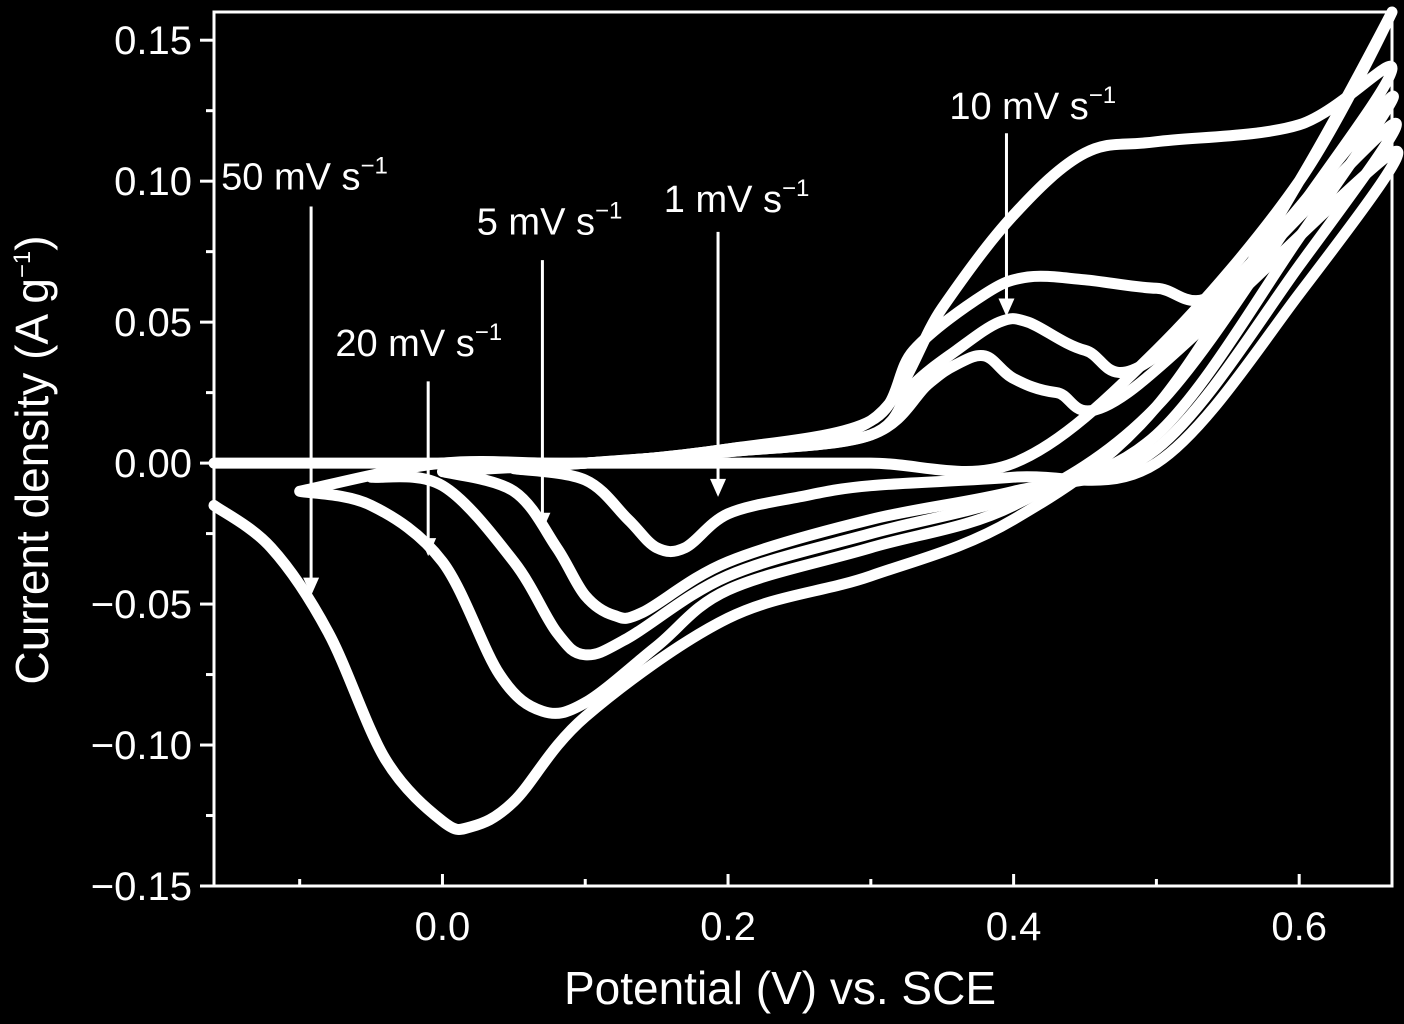 The height and width of the screenshot is (1024, 1404). I want to click on annotation-label-main: 1 mV s, so click(723, 200).